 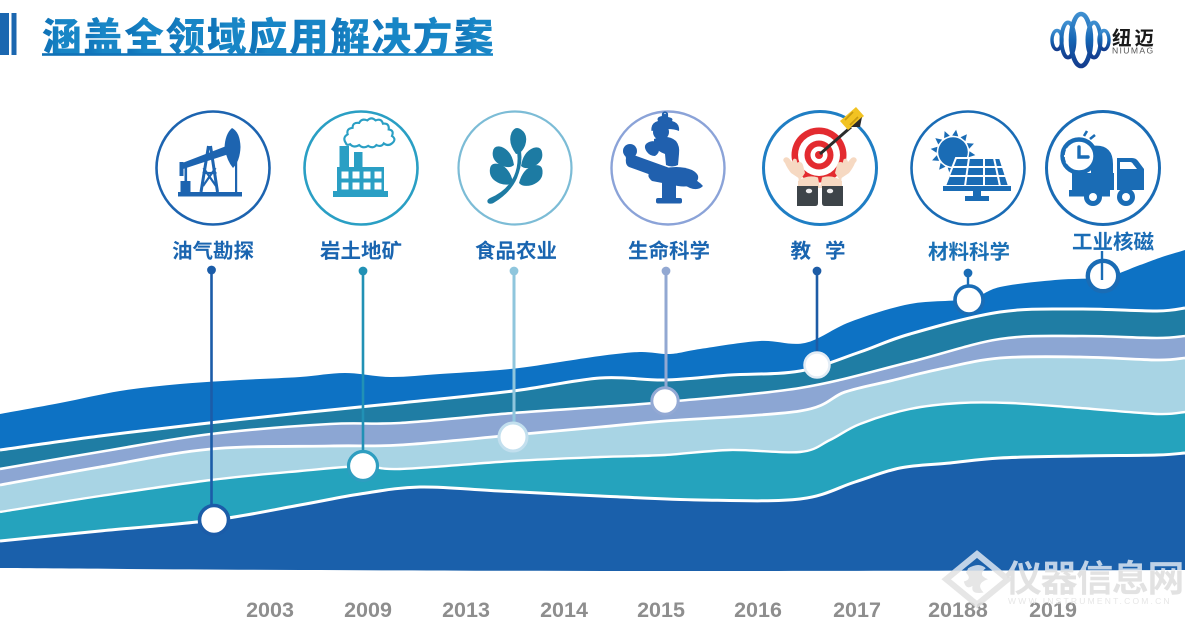 I want to click on svg-text: 2013, so click(x=466, y=610).